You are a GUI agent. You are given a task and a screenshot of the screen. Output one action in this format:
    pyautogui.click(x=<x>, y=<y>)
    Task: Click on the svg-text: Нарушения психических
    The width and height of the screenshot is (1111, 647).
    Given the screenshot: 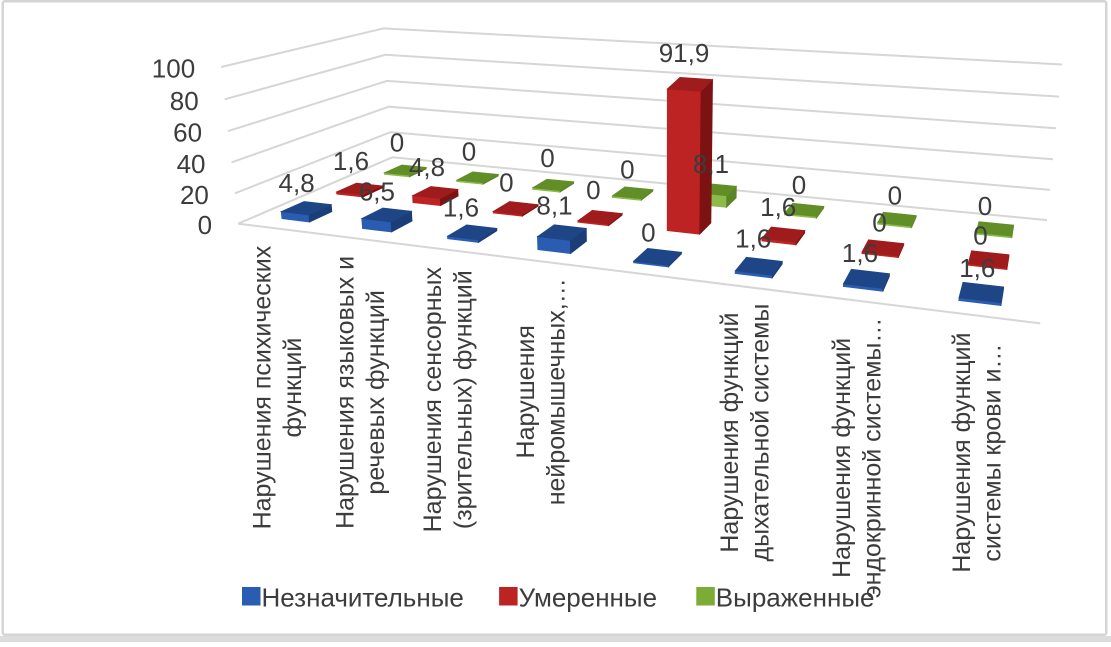 What is the action you would take?
    pyautogui.click(x=263, y=387)
    